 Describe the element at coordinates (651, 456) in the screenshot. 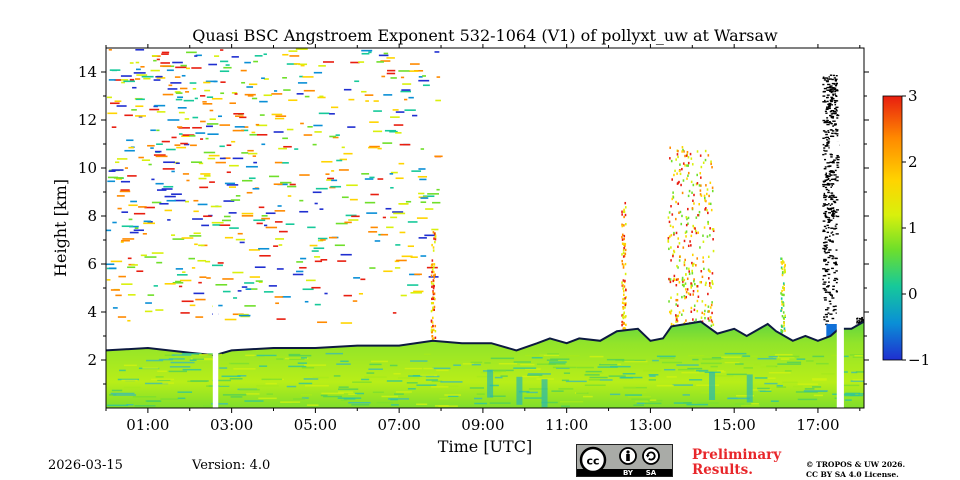

I see `sa-share-alike-icon` at that location.